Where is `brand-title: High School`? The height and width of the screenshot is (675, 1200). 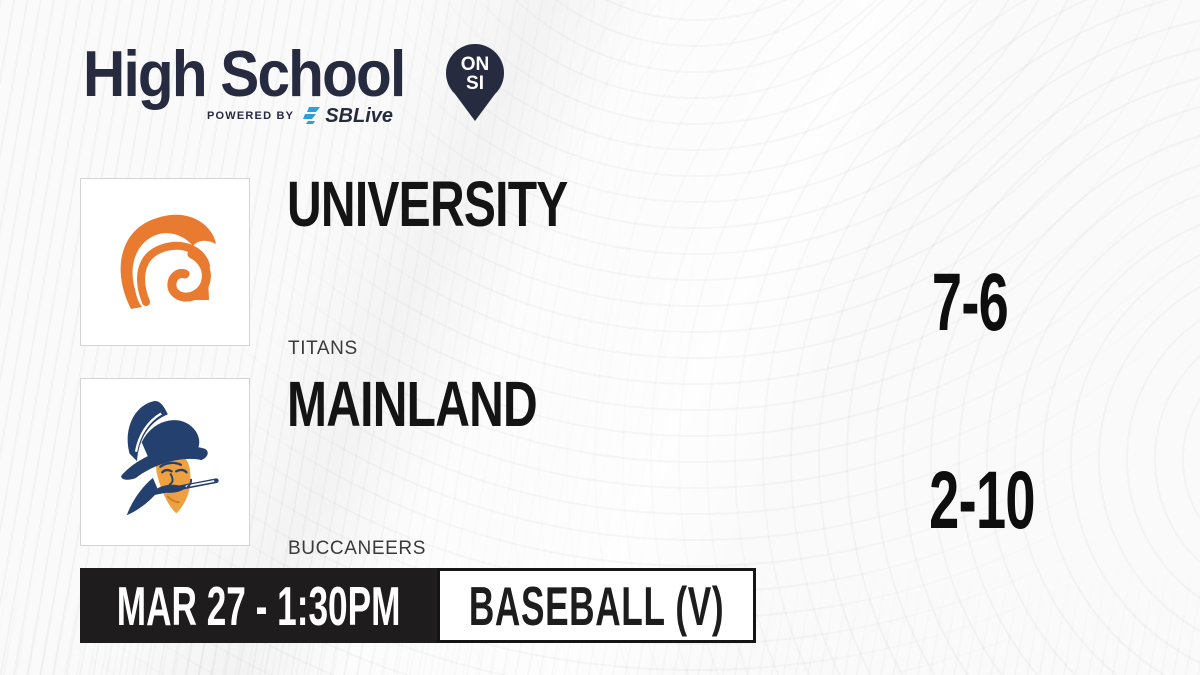
brand-title: High School is located at coordinates (244, 73).